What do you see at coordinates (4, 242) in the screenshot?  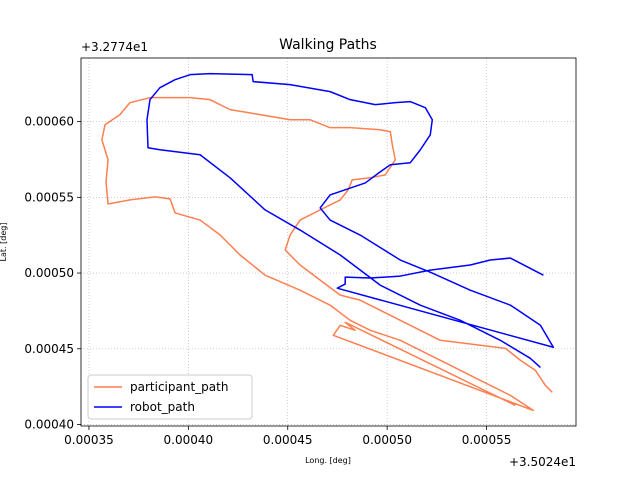 I see `y-axis-label: Lat. [deg]` at bounding box center [4, 242].